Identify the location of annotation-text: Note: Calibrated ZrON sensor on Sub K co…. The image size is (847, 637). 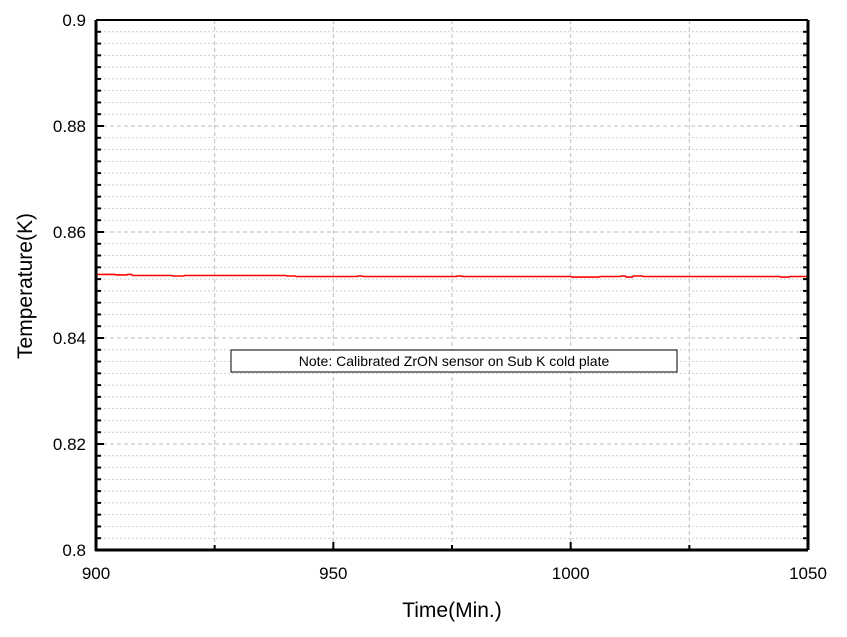
(454, 361).